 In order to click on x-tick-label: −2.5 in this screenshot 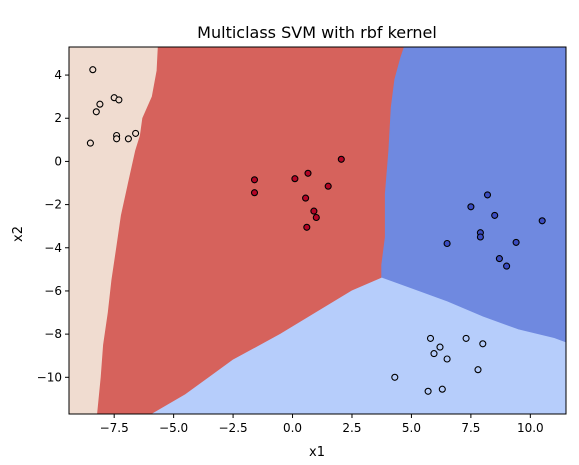, I will do `click(233, 428)`.